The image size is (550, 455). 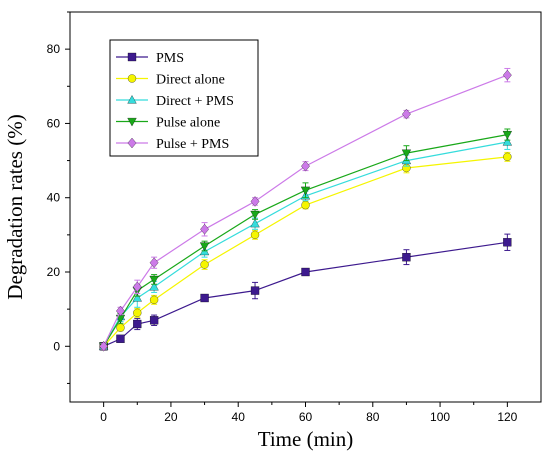 I want to click on x-tick-label: 20, so click(x=171, y=417).